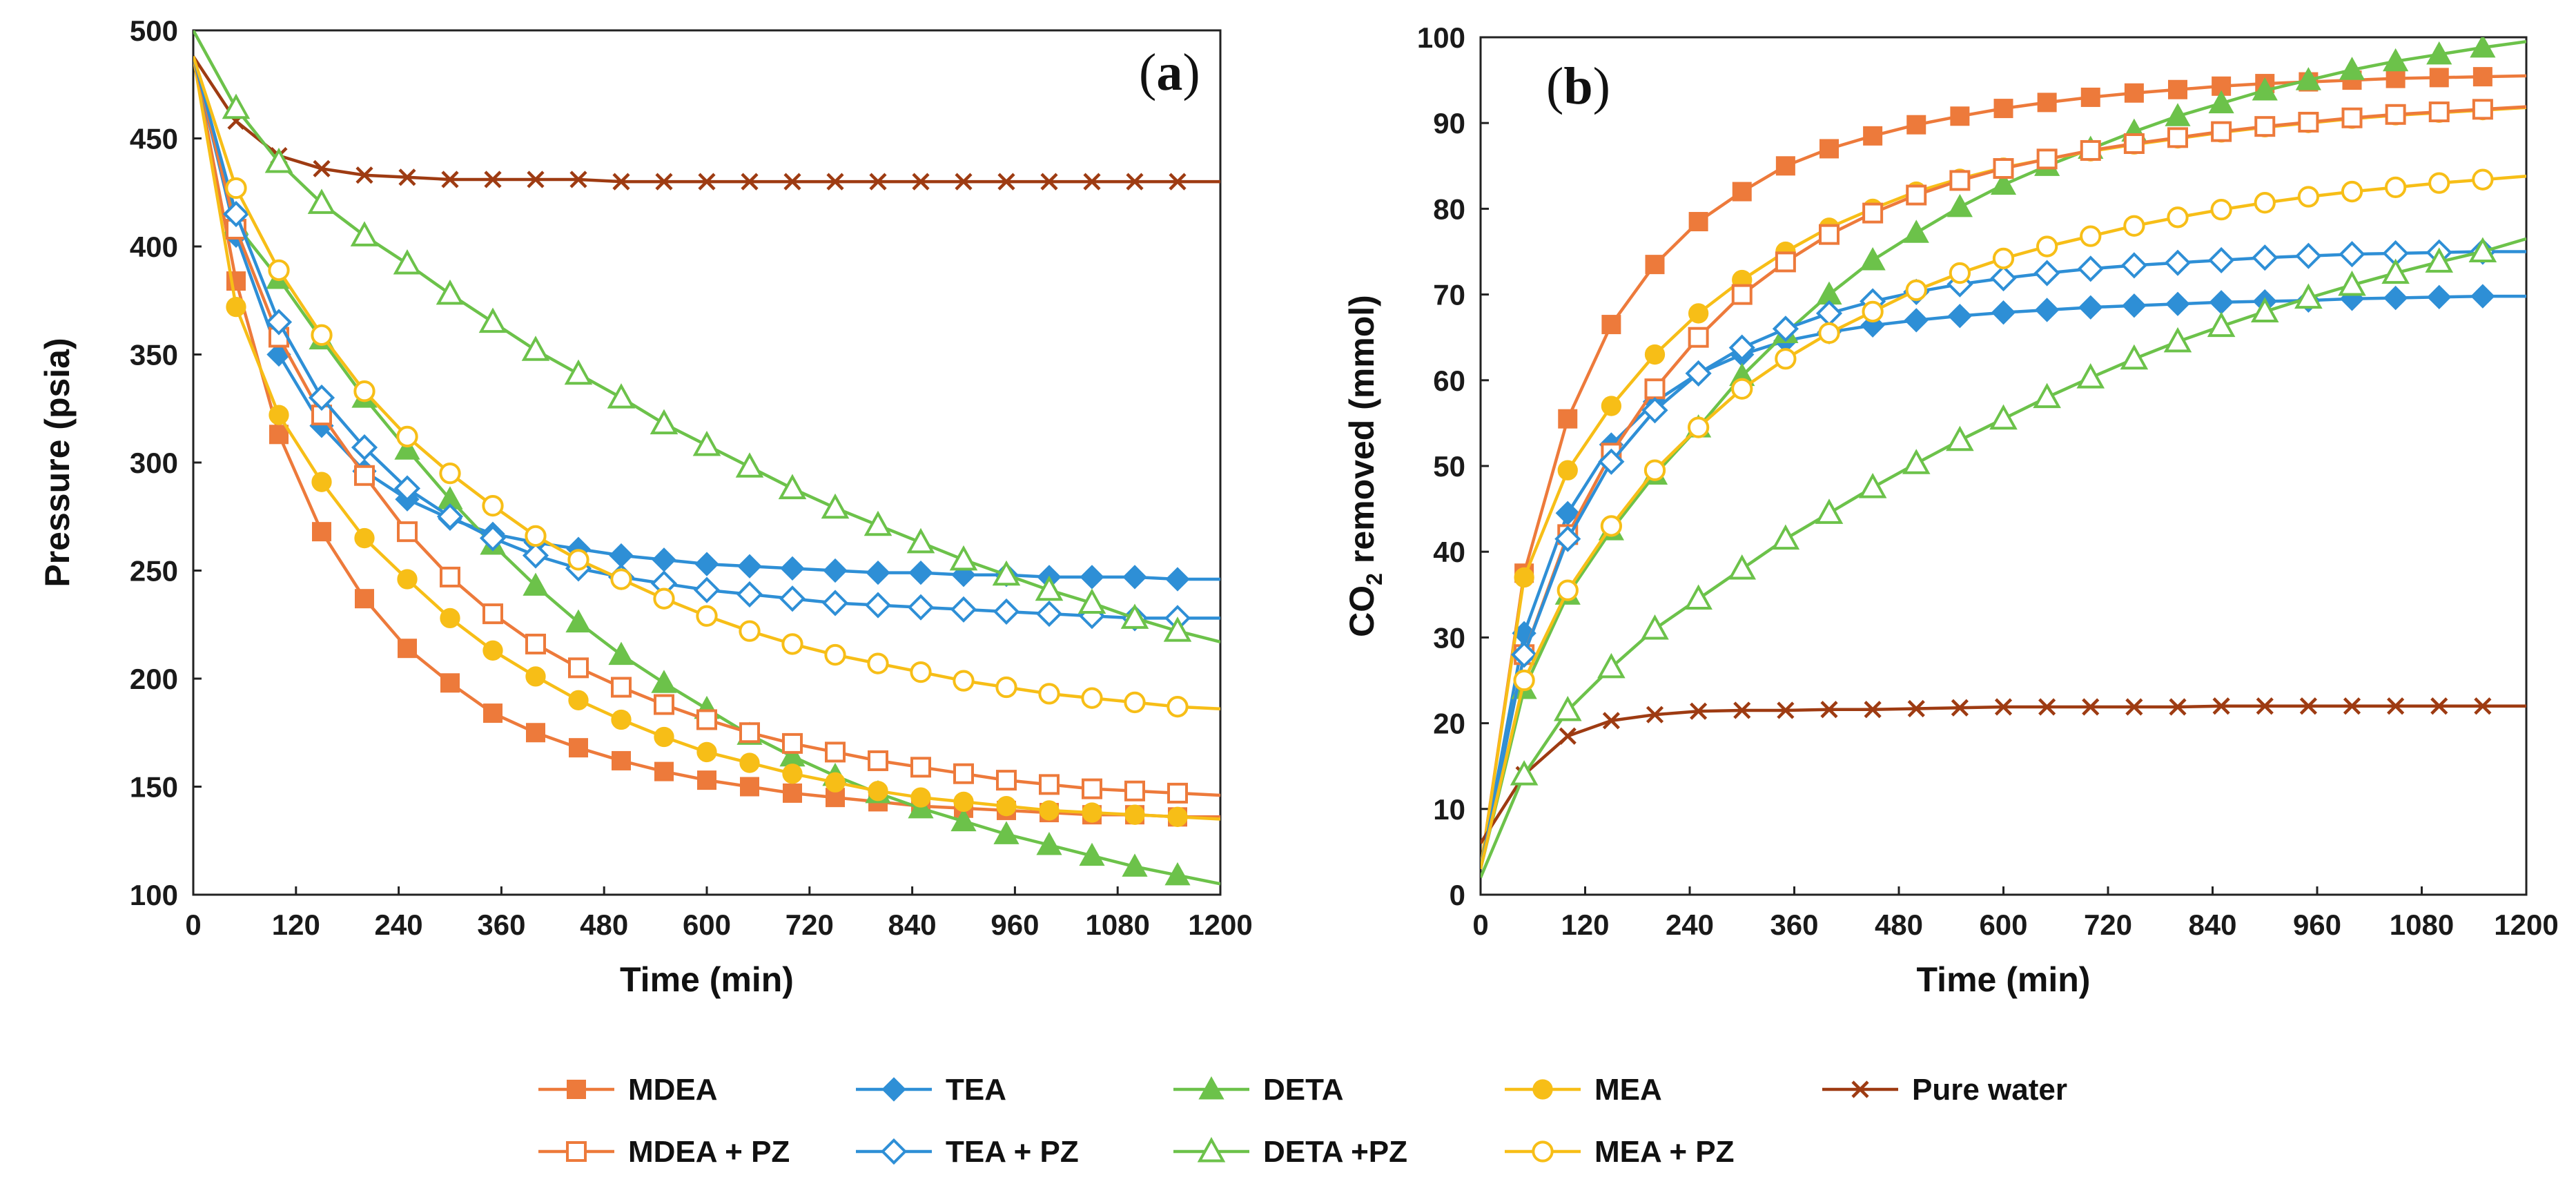 The image size is (2576, 1195). I want to click on y-tick-label: 30, so click(1449, 637).